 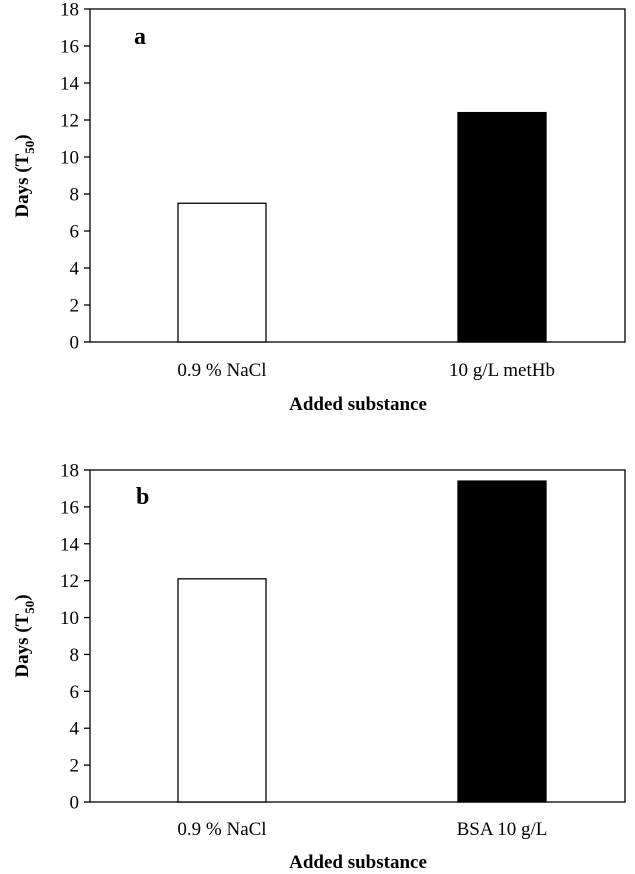 I want to click on y-axis-title-b-close: ), so click(x=22, y=597).